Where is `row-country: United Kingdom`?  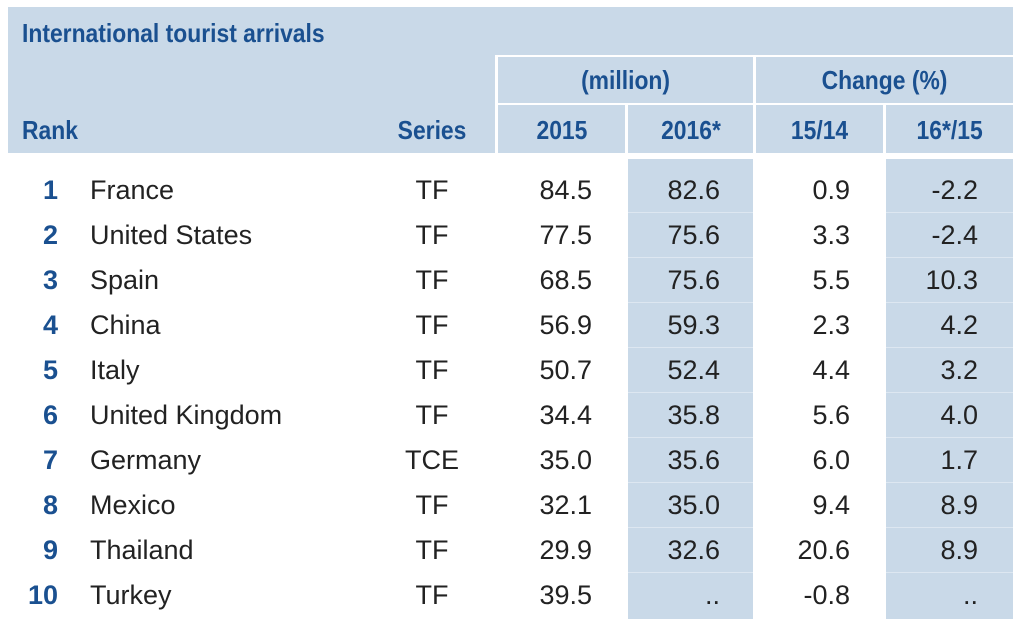
row-country: United Kingdom is located at coordinates (186, 415).